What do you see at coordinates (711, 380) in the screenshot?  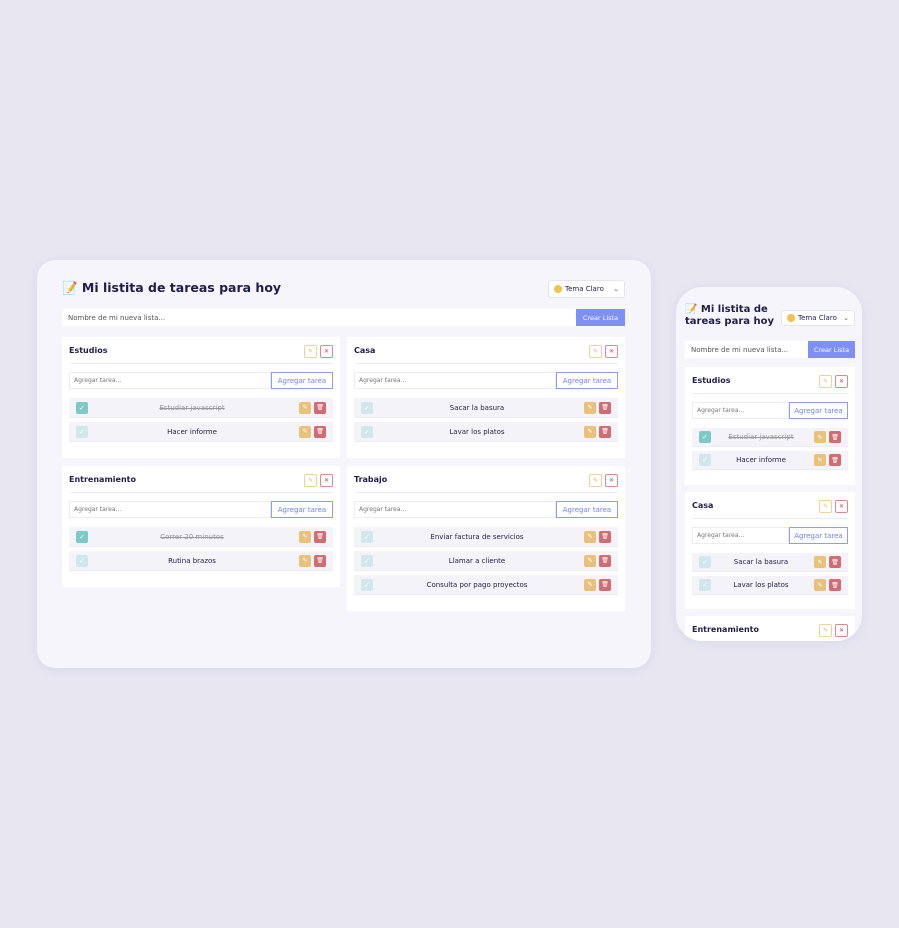 I see `list-title: Estudios` at bounding box center [711, 380].